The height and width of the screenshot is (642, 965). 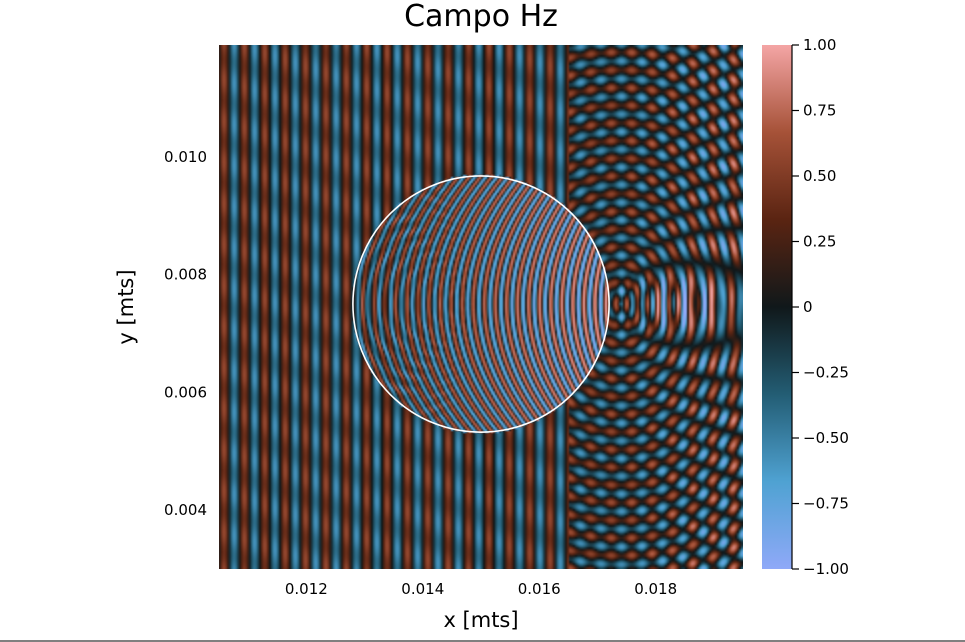 What do you see at coordinates (819, 45) in the screenshot?
I see `colorbar-tick-label: 1.00` at bounding box center [819, 45].